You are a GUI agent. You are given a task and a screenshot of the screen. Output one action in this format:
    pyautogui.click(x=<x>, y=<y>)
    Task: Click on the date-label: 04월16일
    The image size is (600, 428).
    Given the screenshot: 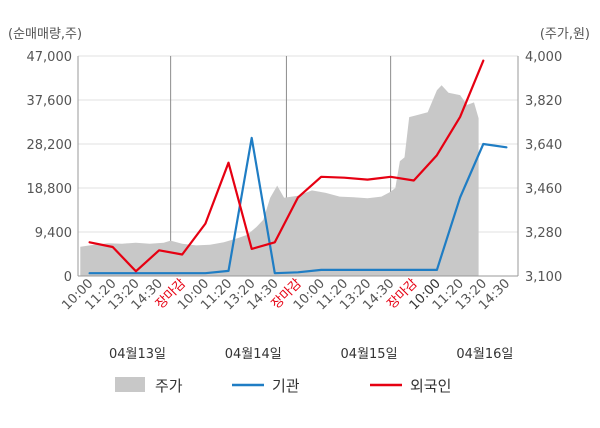 What is the action you would take?
    pyautogui.click(x=484, y=354)
    